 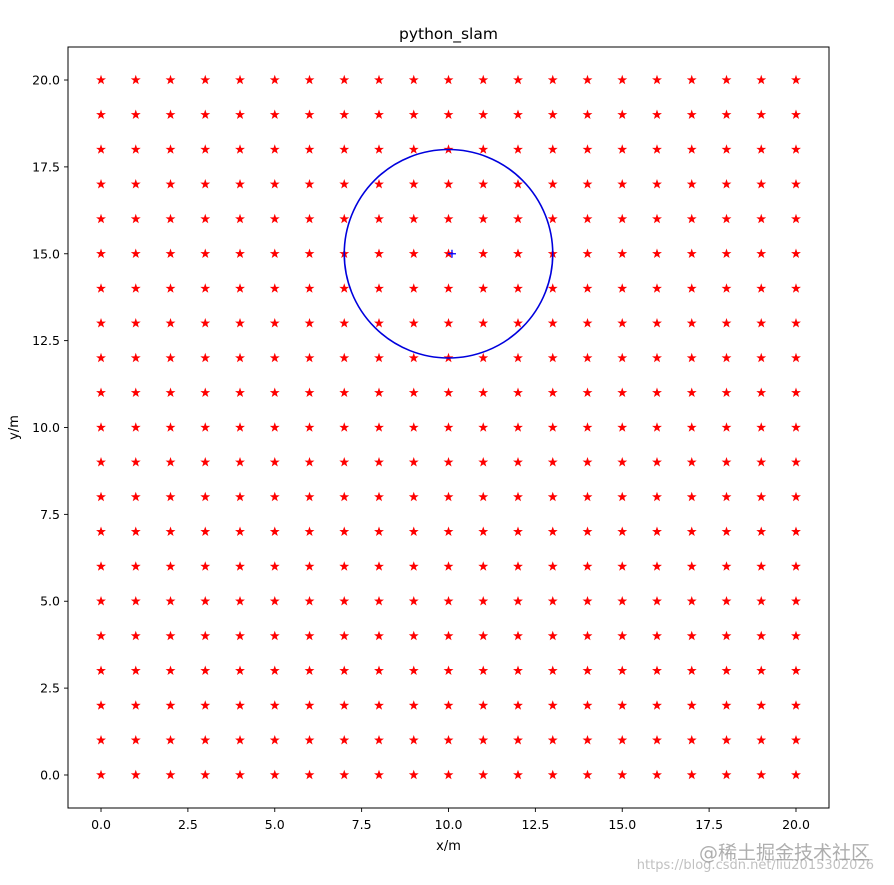 What do you see at coordinates (46, 253) in the screenshot?
I see `y-tick-label: 15.0` at bounding box center [46, 253].